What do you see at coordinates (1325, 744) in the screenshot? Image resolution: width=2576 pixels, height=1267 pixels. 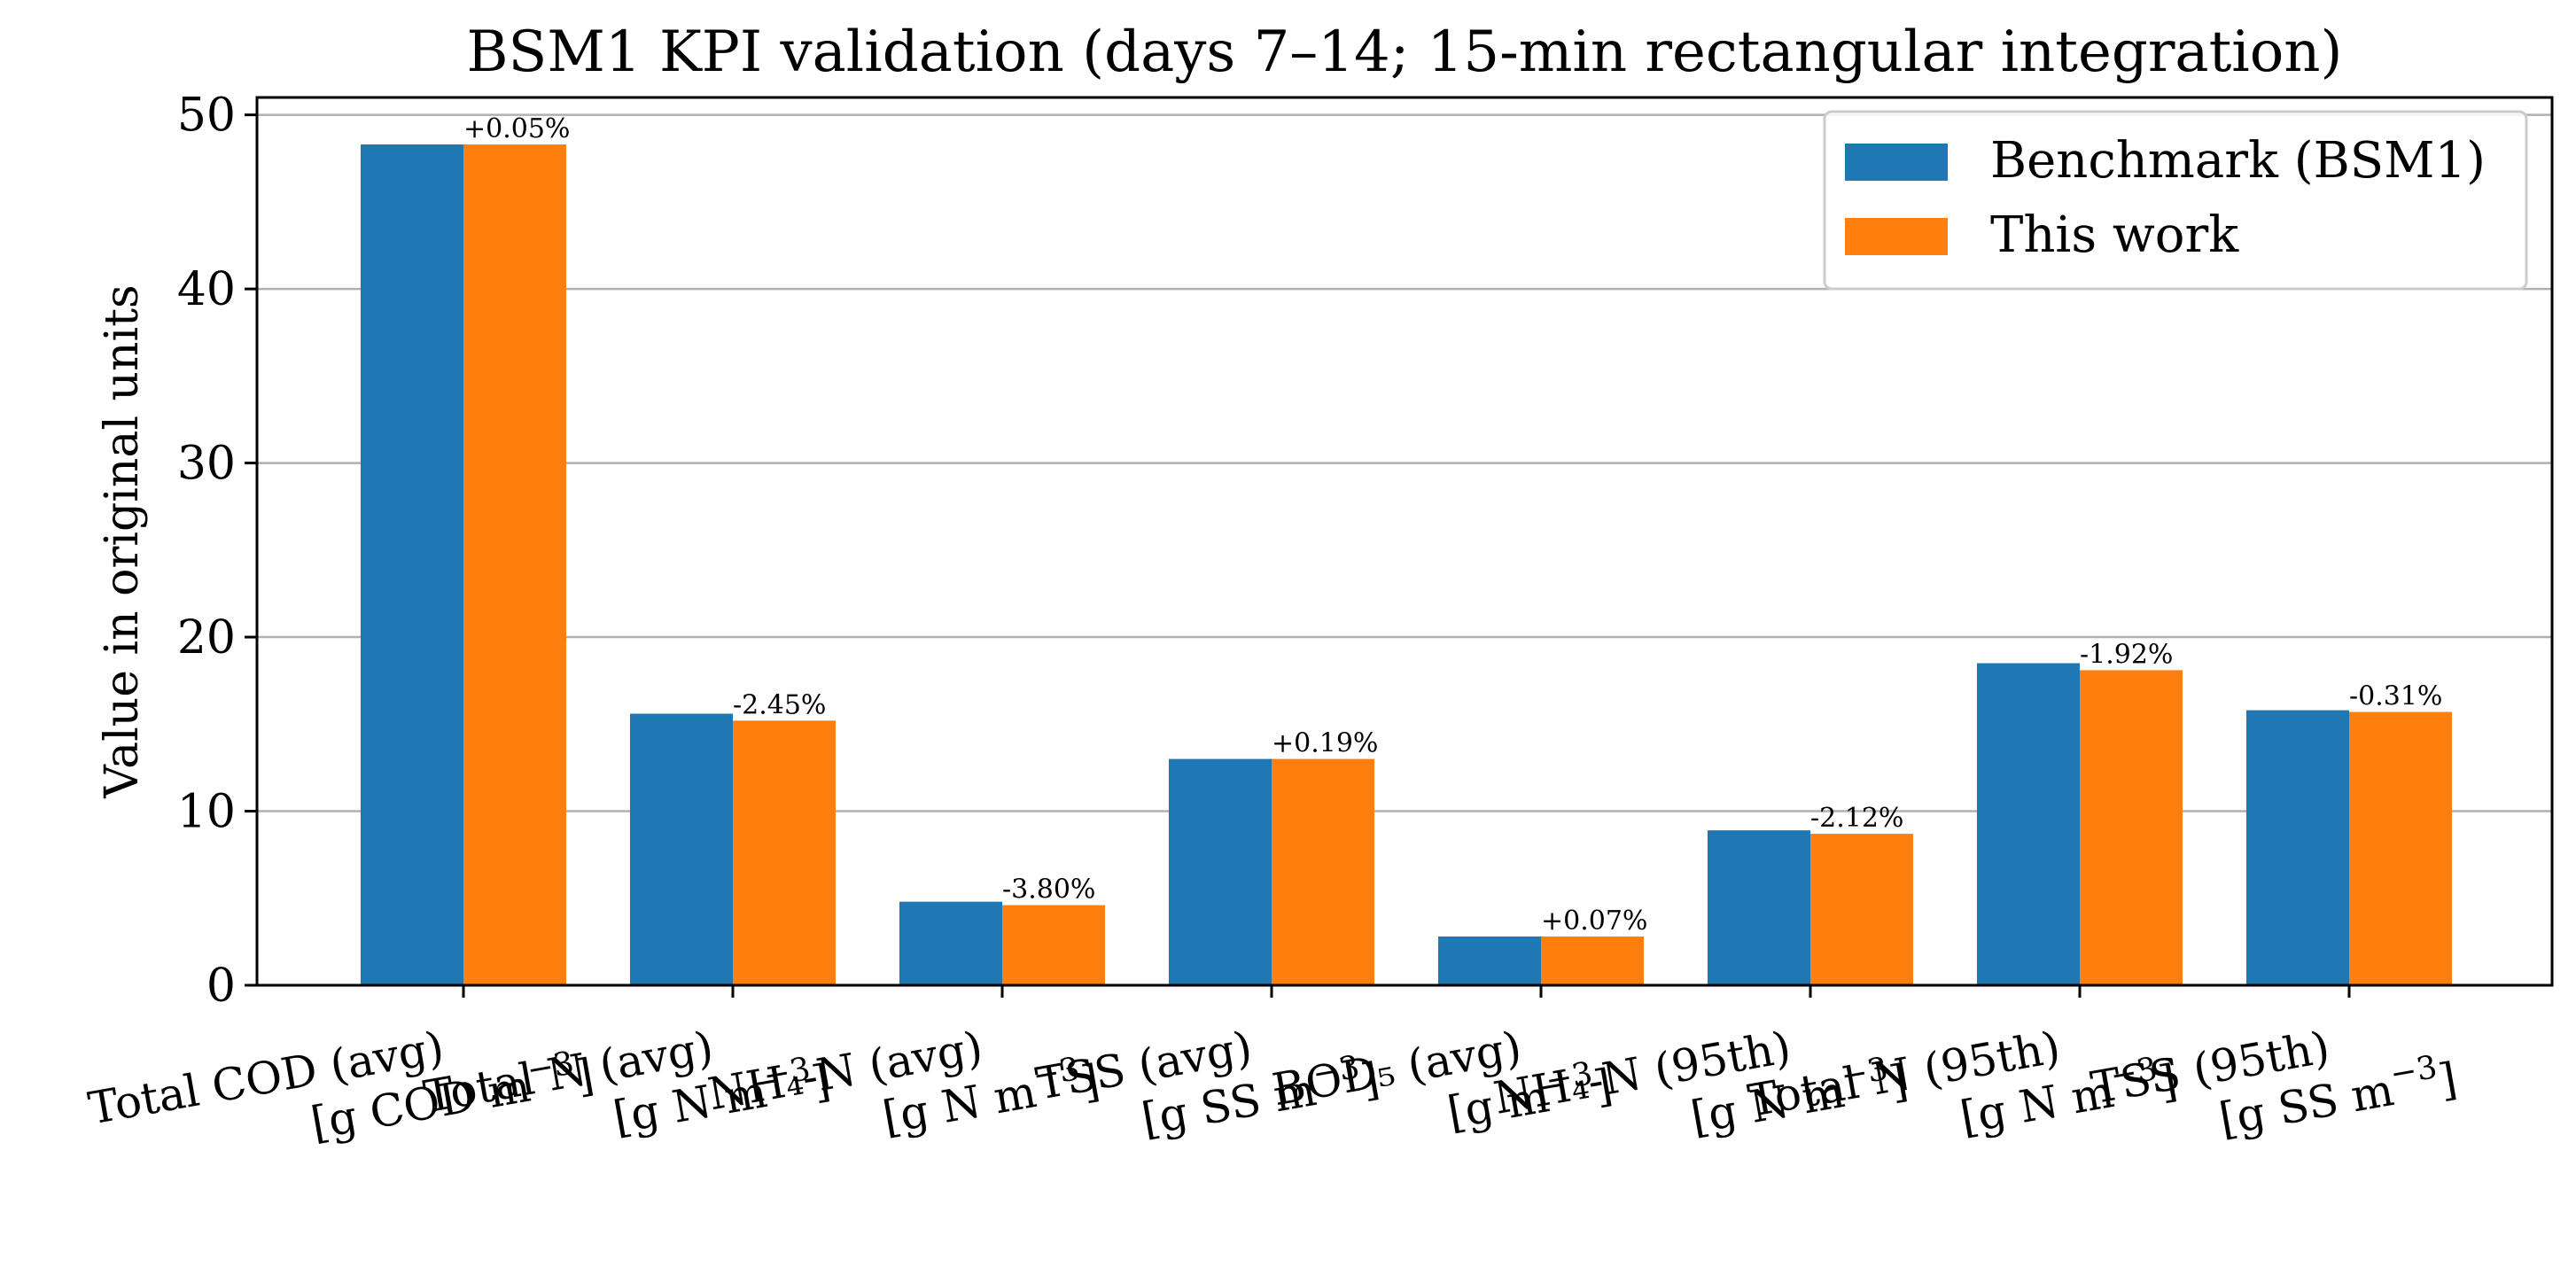 I see `bar-percent-label: +0.19%` at bounding box center [1325, 744].